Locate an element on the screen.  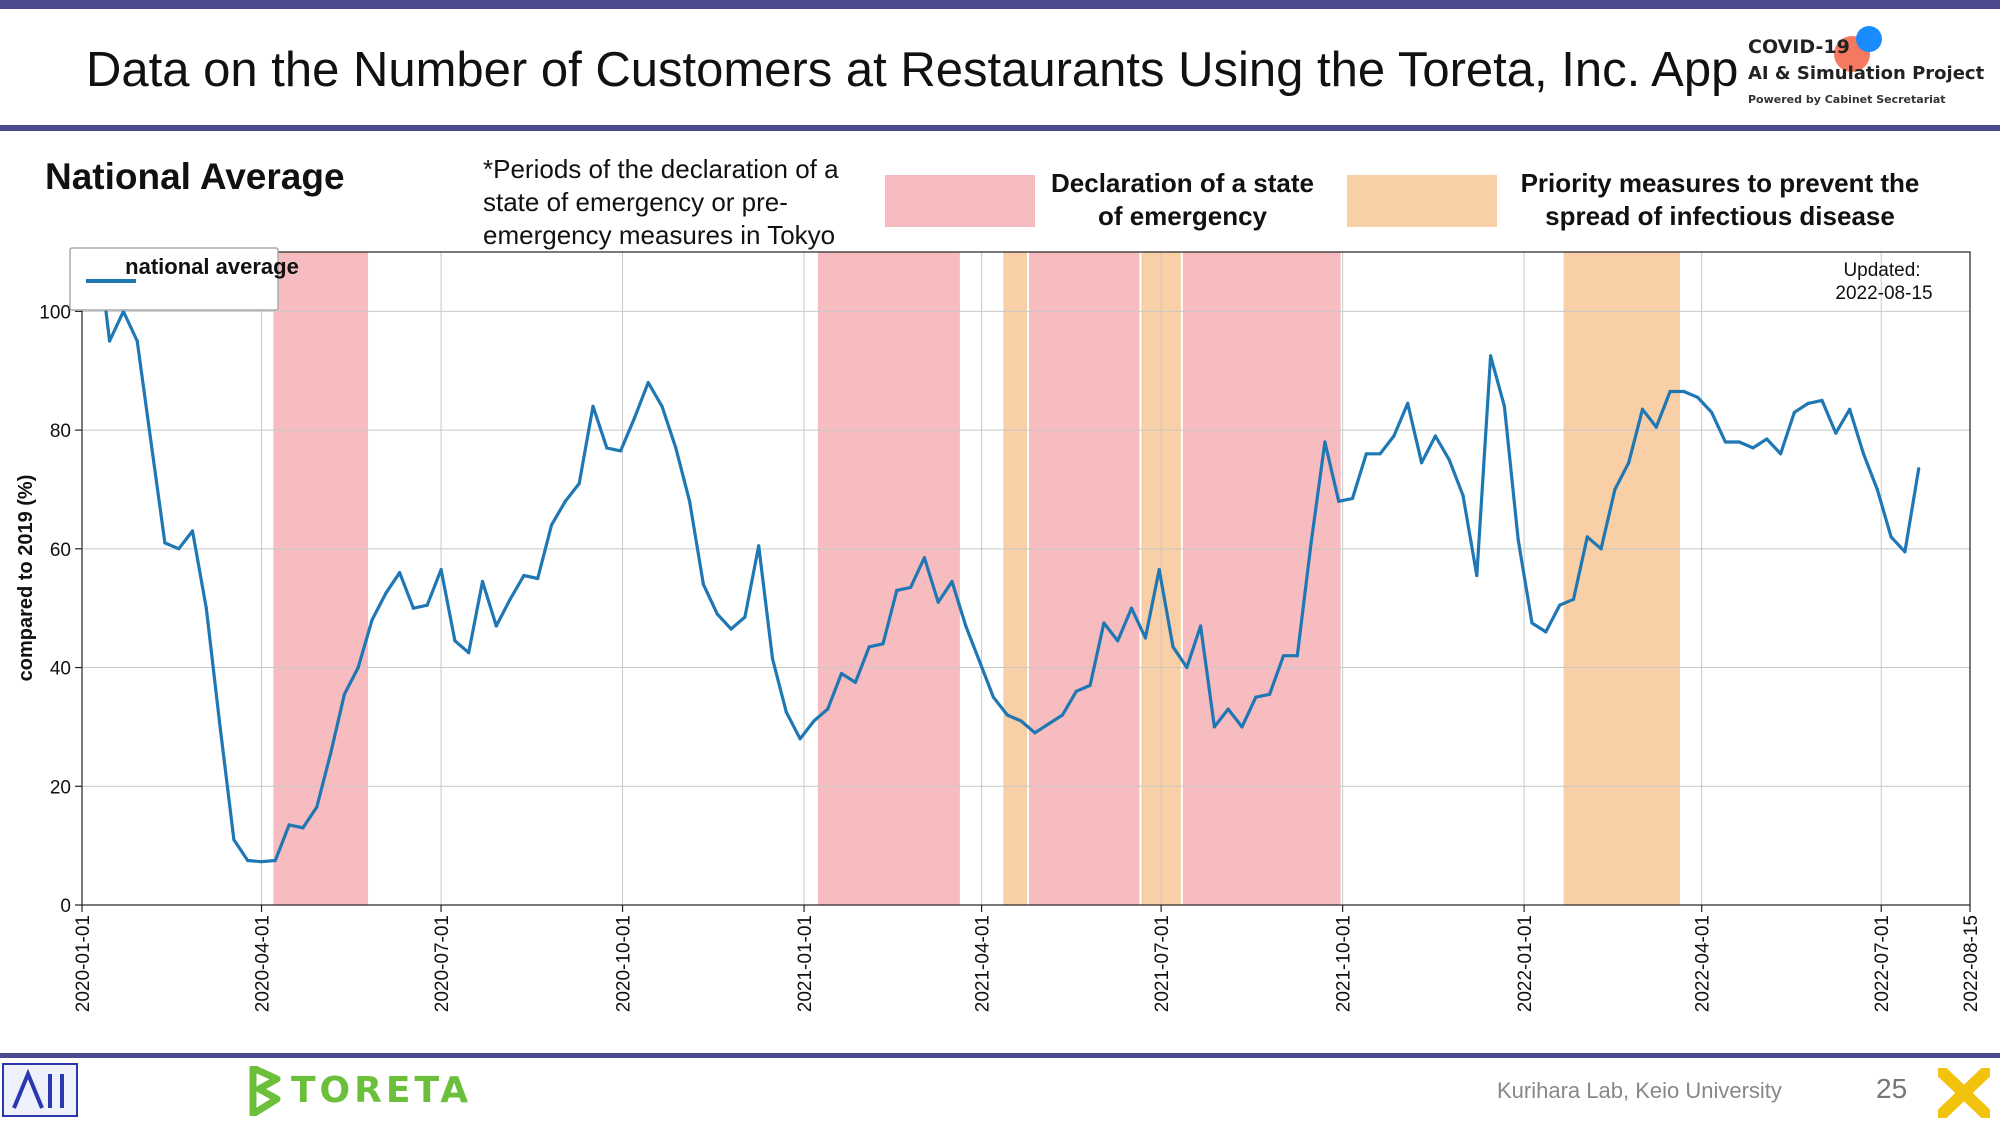
x-tick-label: 2021-07-01 is located at coordinates (1162, 963).